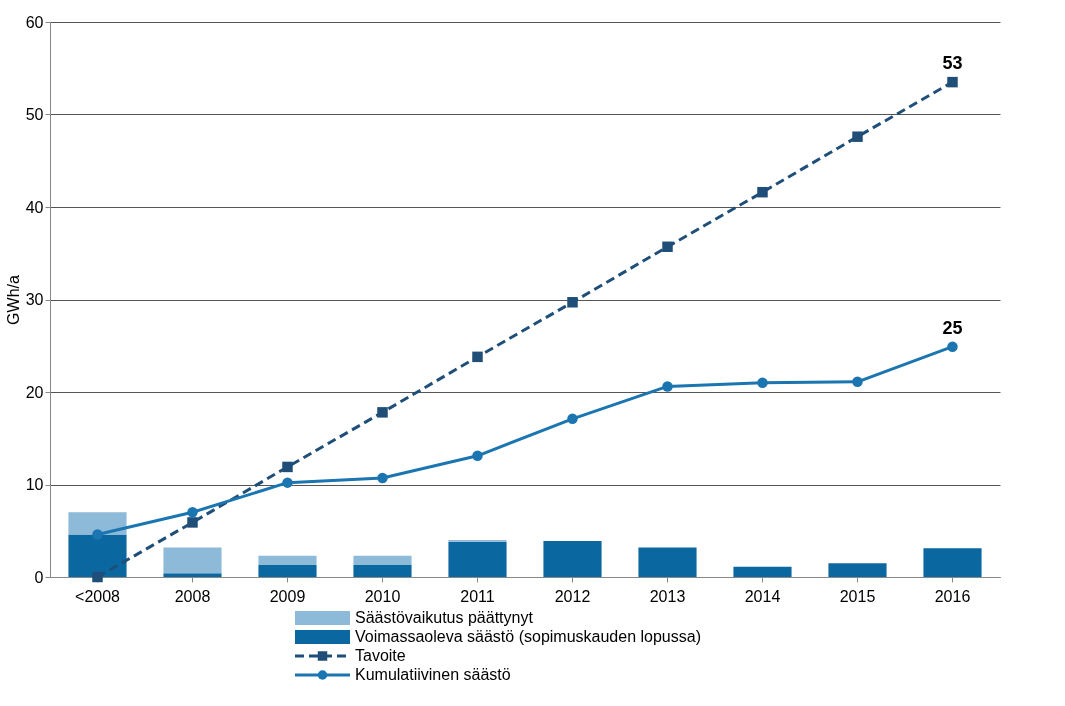 This screenshot has height=706, width=1065. What do you see at coordinates (287, 596) in the screenshot?
I see `x-tick-label: 2009` at bounding box center [287, 596].